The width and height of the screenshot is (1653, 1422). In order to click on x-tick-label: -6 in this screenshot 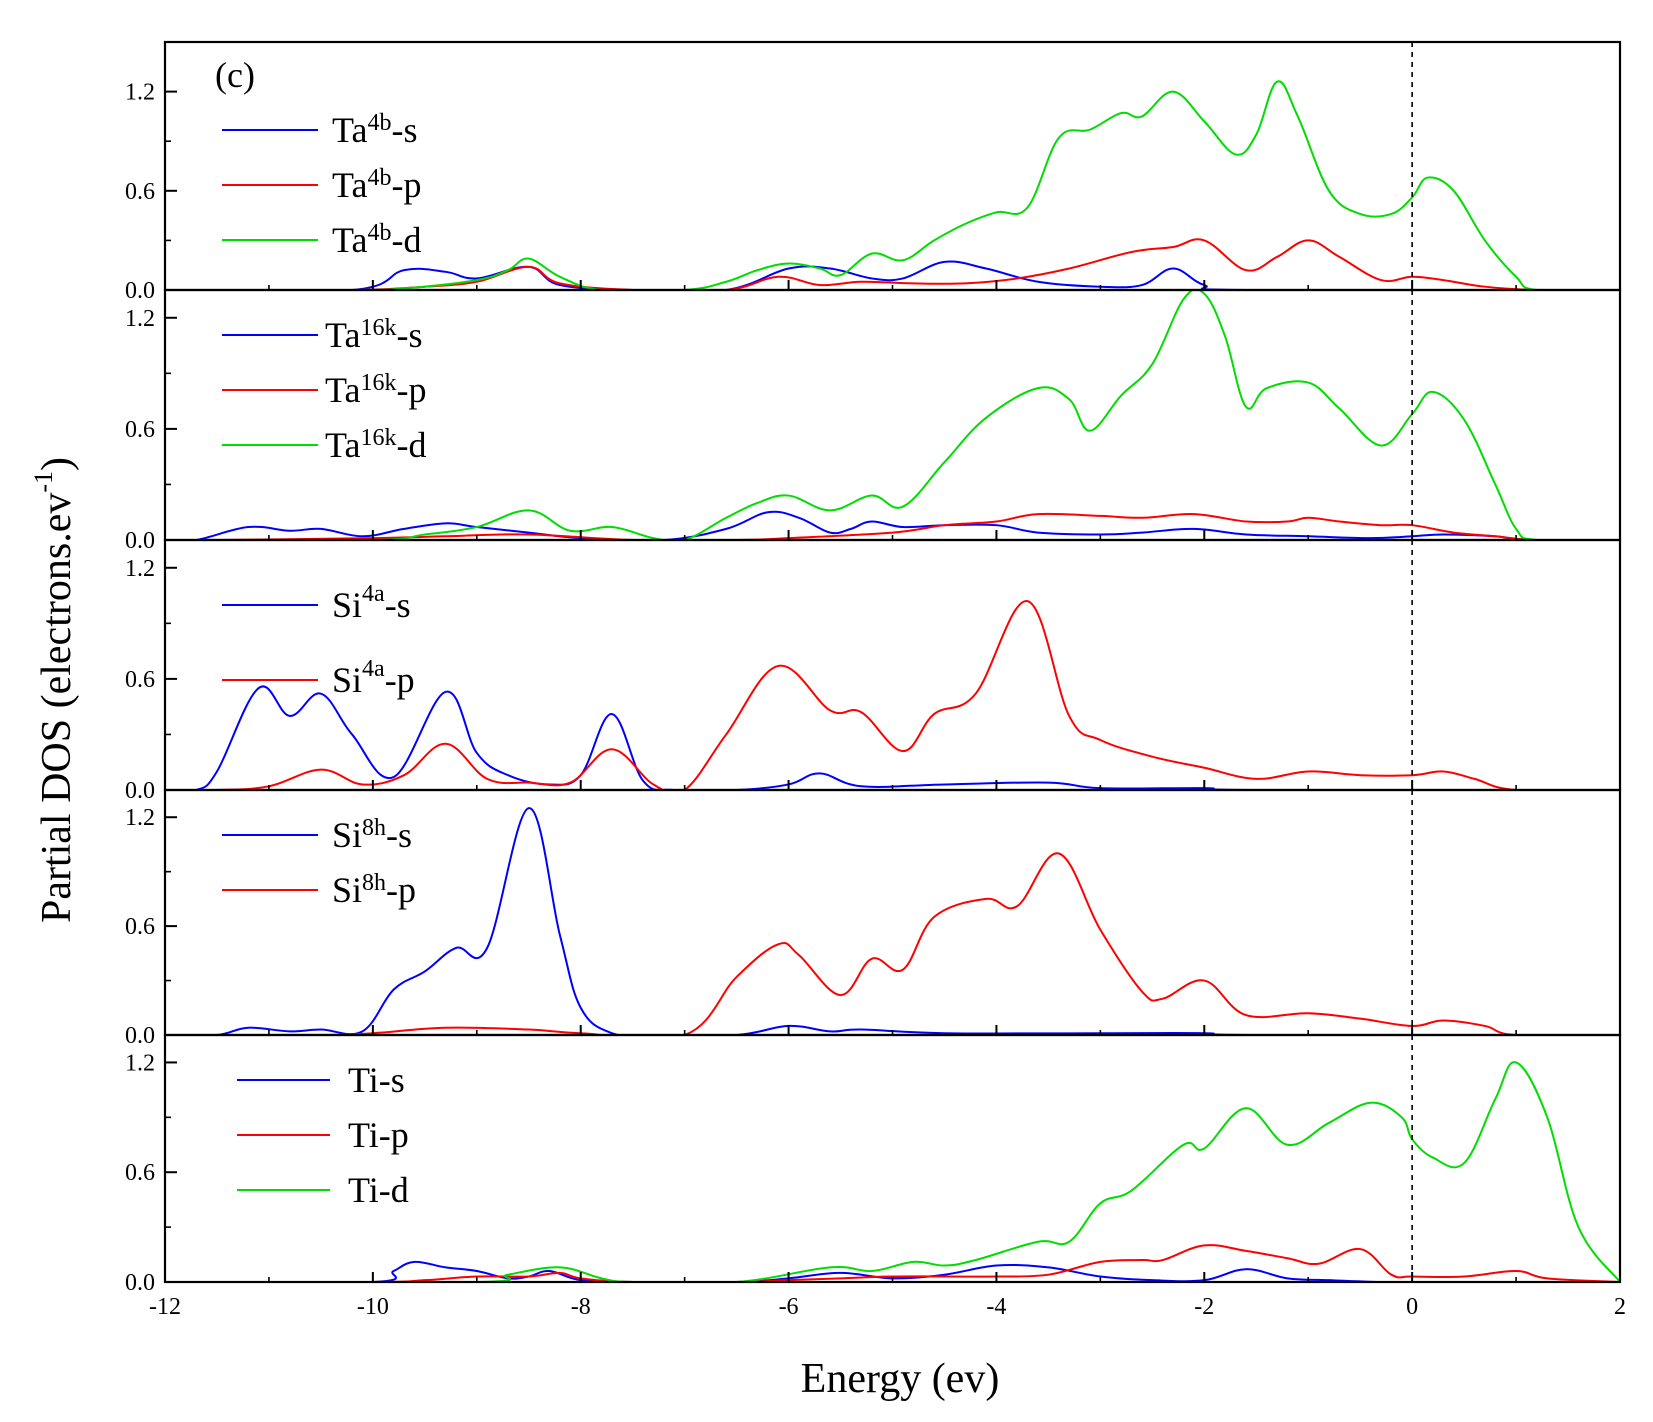, I will do `click(789, 1307)`.